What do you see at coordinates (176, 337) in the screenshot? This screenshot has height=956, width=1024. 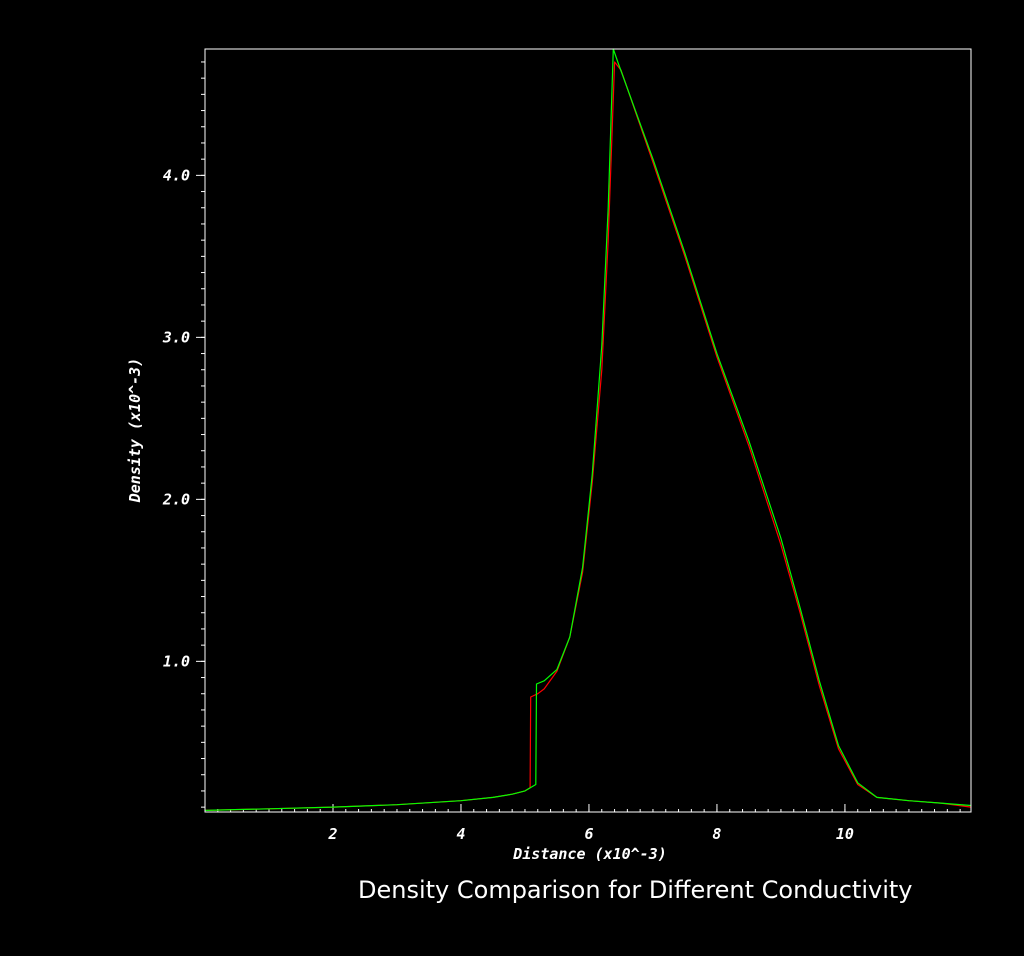 I see `y-tick-label: 3.0` at bounding box center [176, 337].